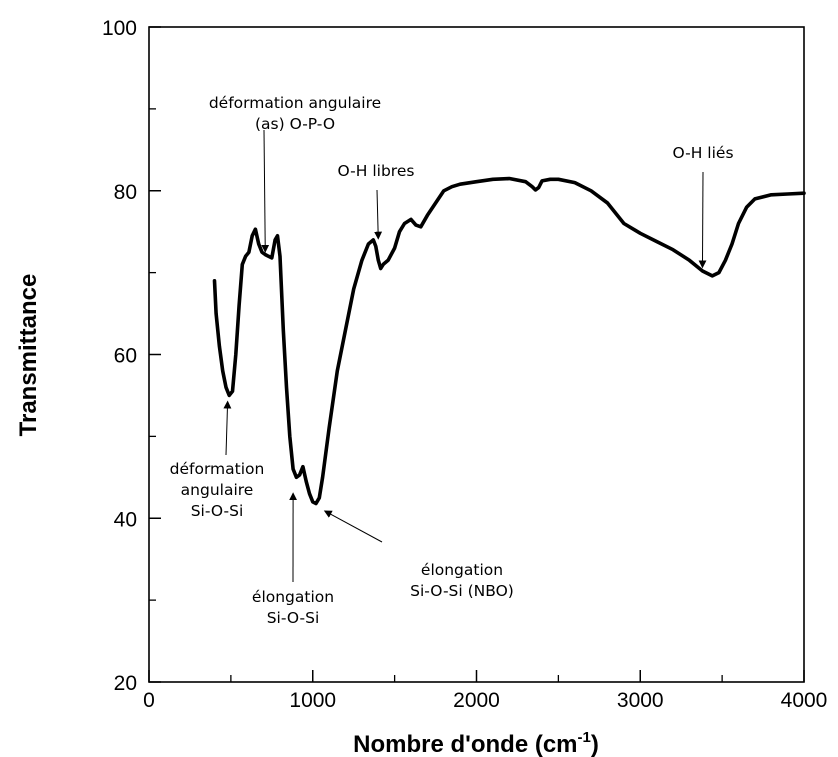  I want to click on x-axis-title: Nombre d'onde (cm-1), so click(476, 743).